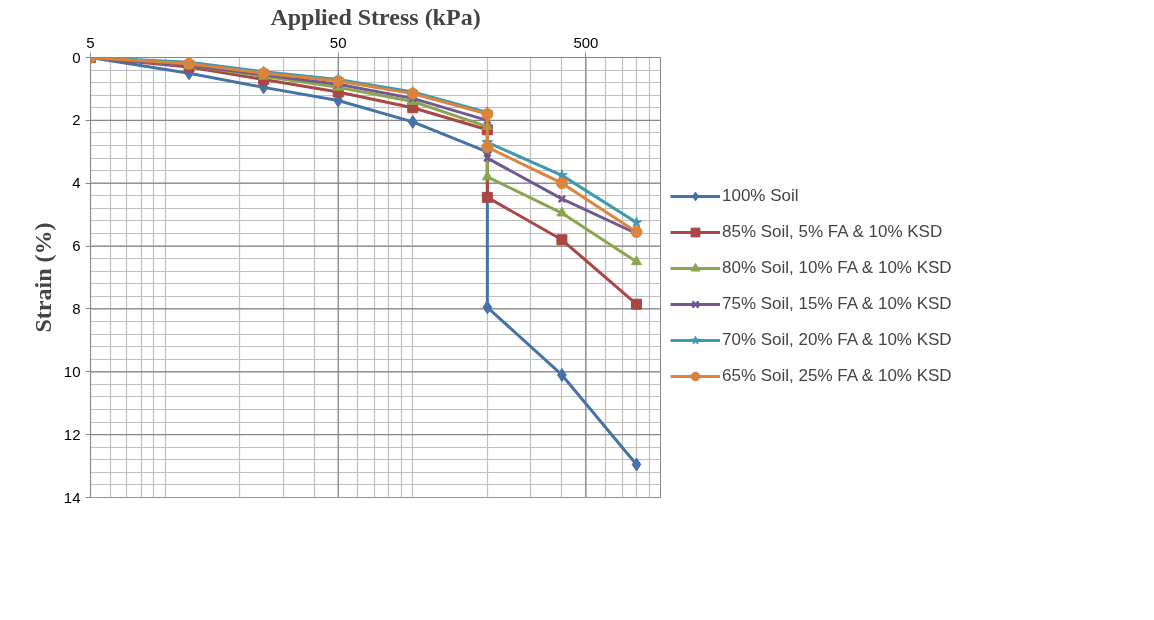 Image resolution: width=1154 pixels, height=620 pixels. I want to click on legend-label: 100% Soil, so click(760, 196).